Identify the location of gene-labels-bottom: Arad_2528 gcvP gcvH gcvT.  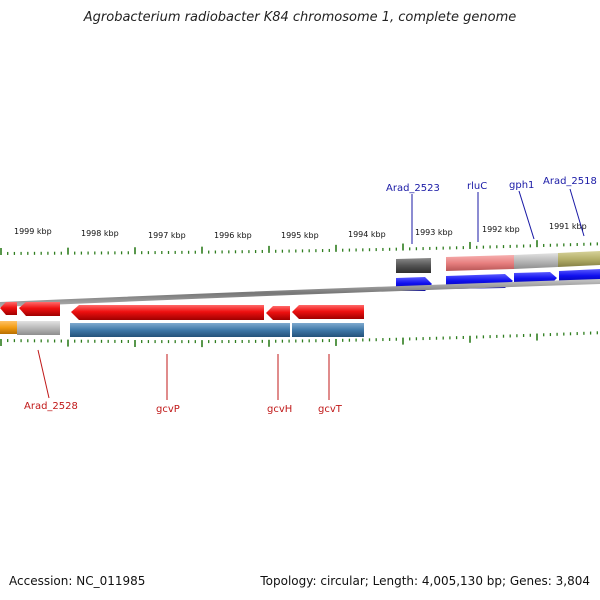
(183, 408).